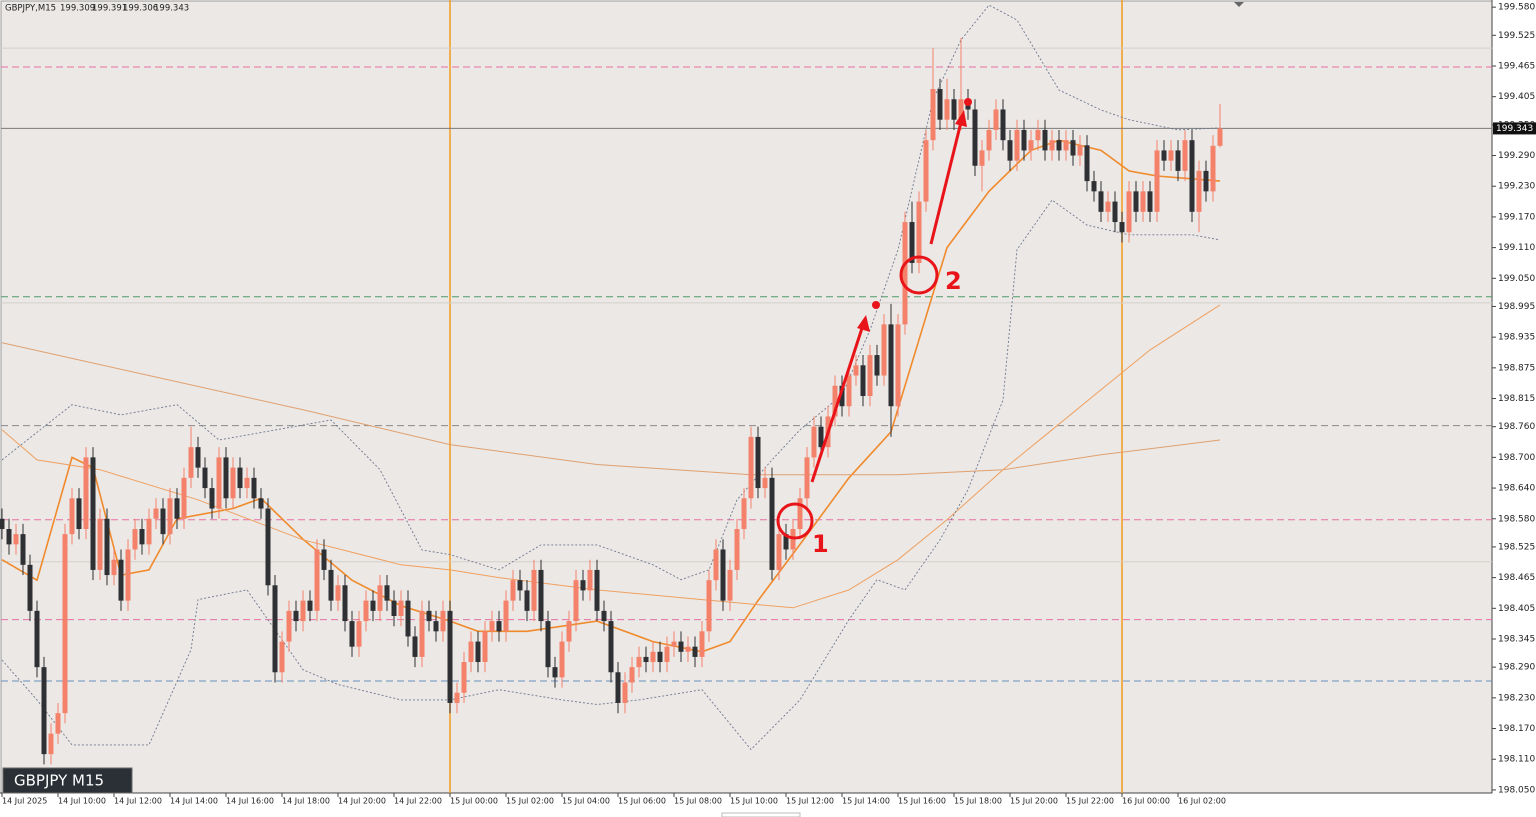 The width and height of the screenshot is (1536, 817). What do you see at coordinates (1516, 458) in the screenshot?
I see `y-tick-label: 198.700` at bounding box center [1516, 458].